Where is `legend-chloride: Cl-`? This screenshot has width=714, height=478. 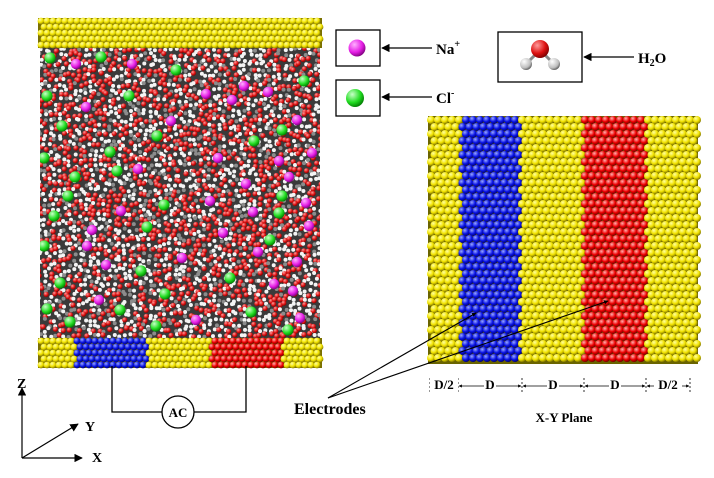
legend-chloride: Cl- is located at coordinates (394, 98).